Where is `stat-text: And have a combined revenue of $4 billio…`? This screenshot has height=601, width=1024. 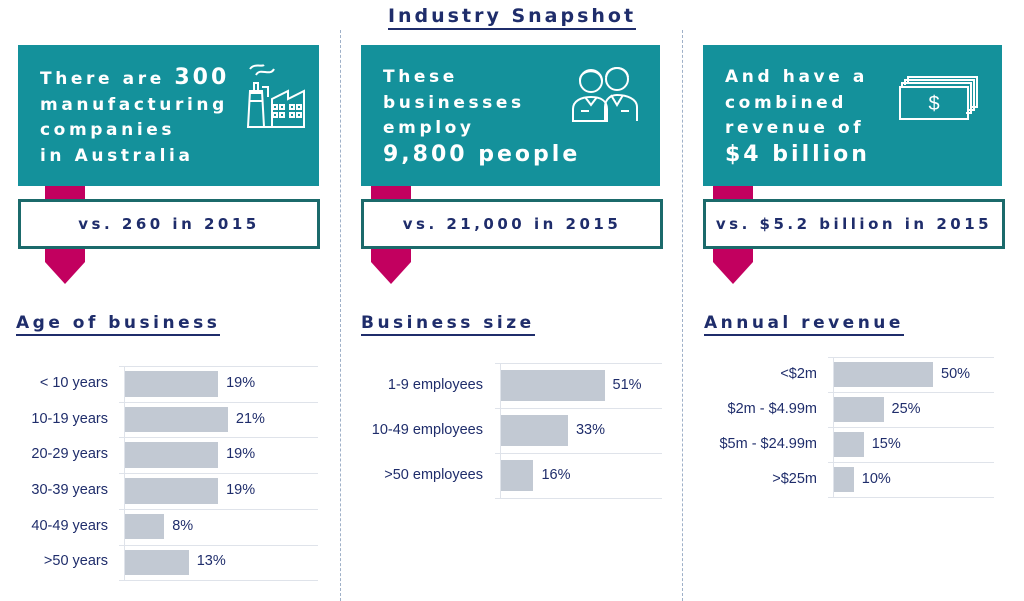 stat-text: And have a combined revenue of $4 billio… is located at coordinates (797, 116).